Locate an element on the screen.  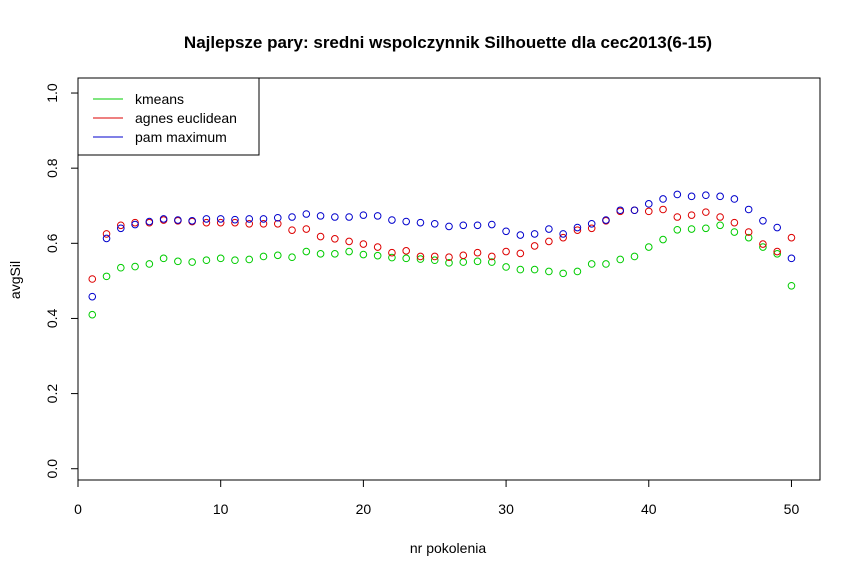
legend-label: agnes euclidean is located at coordinates (186, 118).